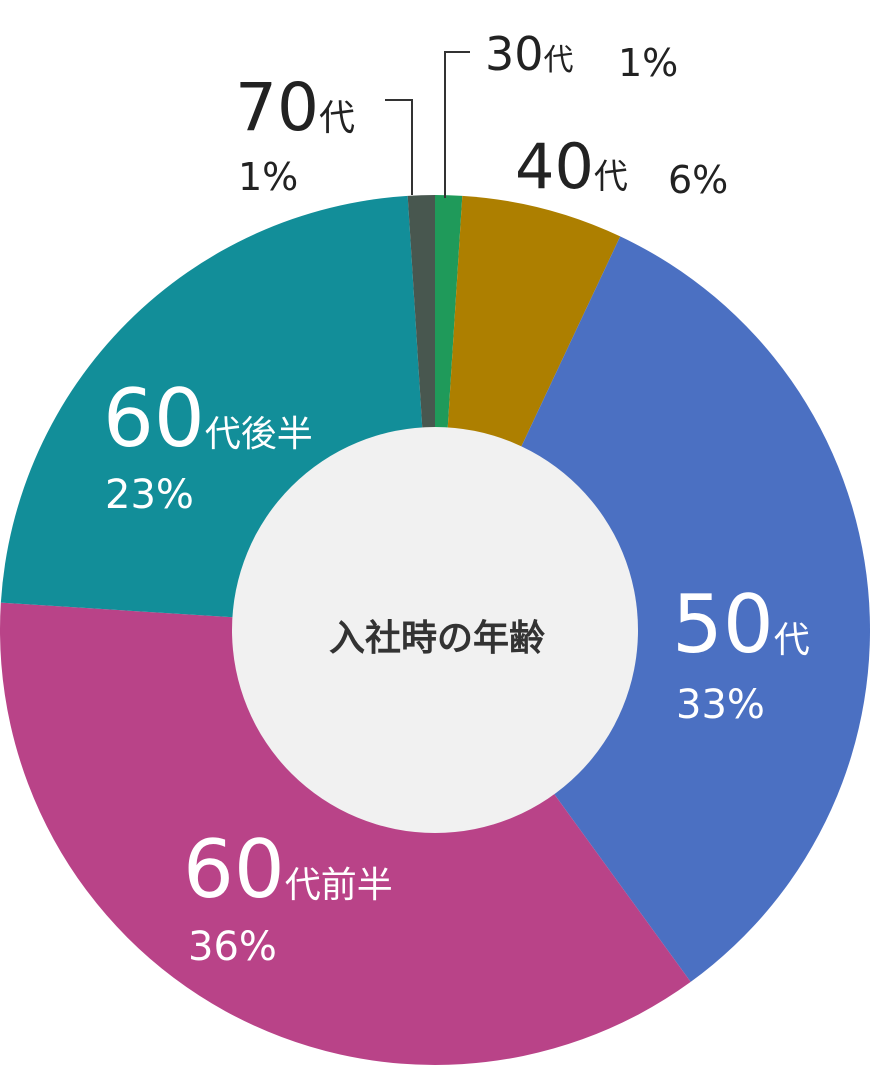  I want to click on category-label: 50代, so click(741, 624).